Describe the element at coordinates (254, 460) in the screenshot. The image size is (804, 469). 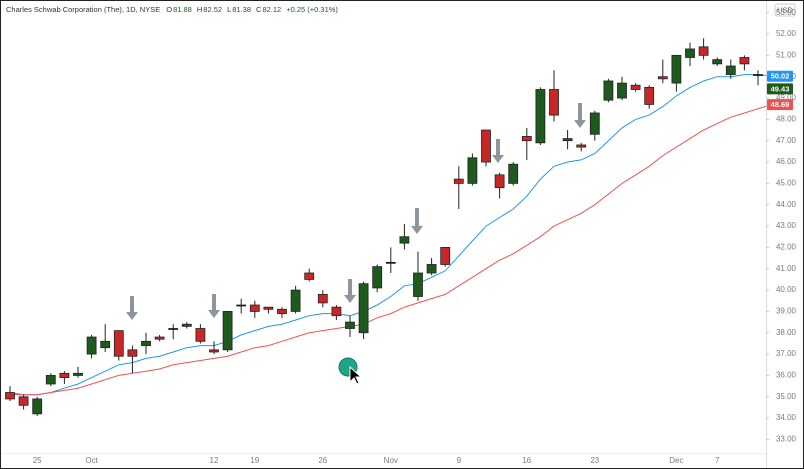
I see `x-tick-label: 19` at that location.